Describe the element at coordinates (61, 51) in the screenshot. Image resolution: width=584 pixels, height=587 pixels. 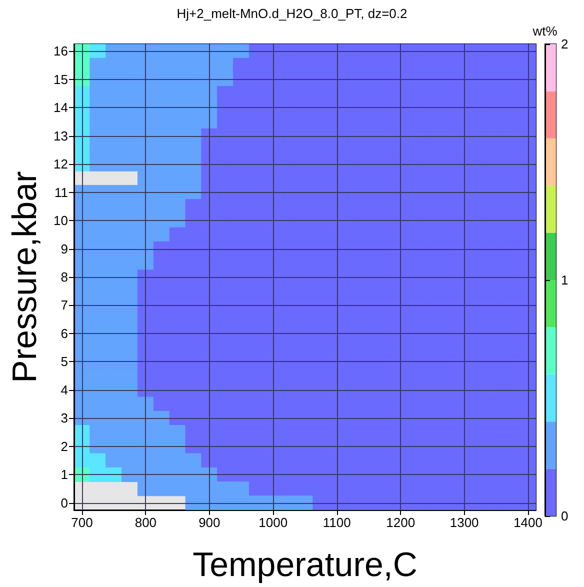
I see `y-tick-label: 16` at that location.